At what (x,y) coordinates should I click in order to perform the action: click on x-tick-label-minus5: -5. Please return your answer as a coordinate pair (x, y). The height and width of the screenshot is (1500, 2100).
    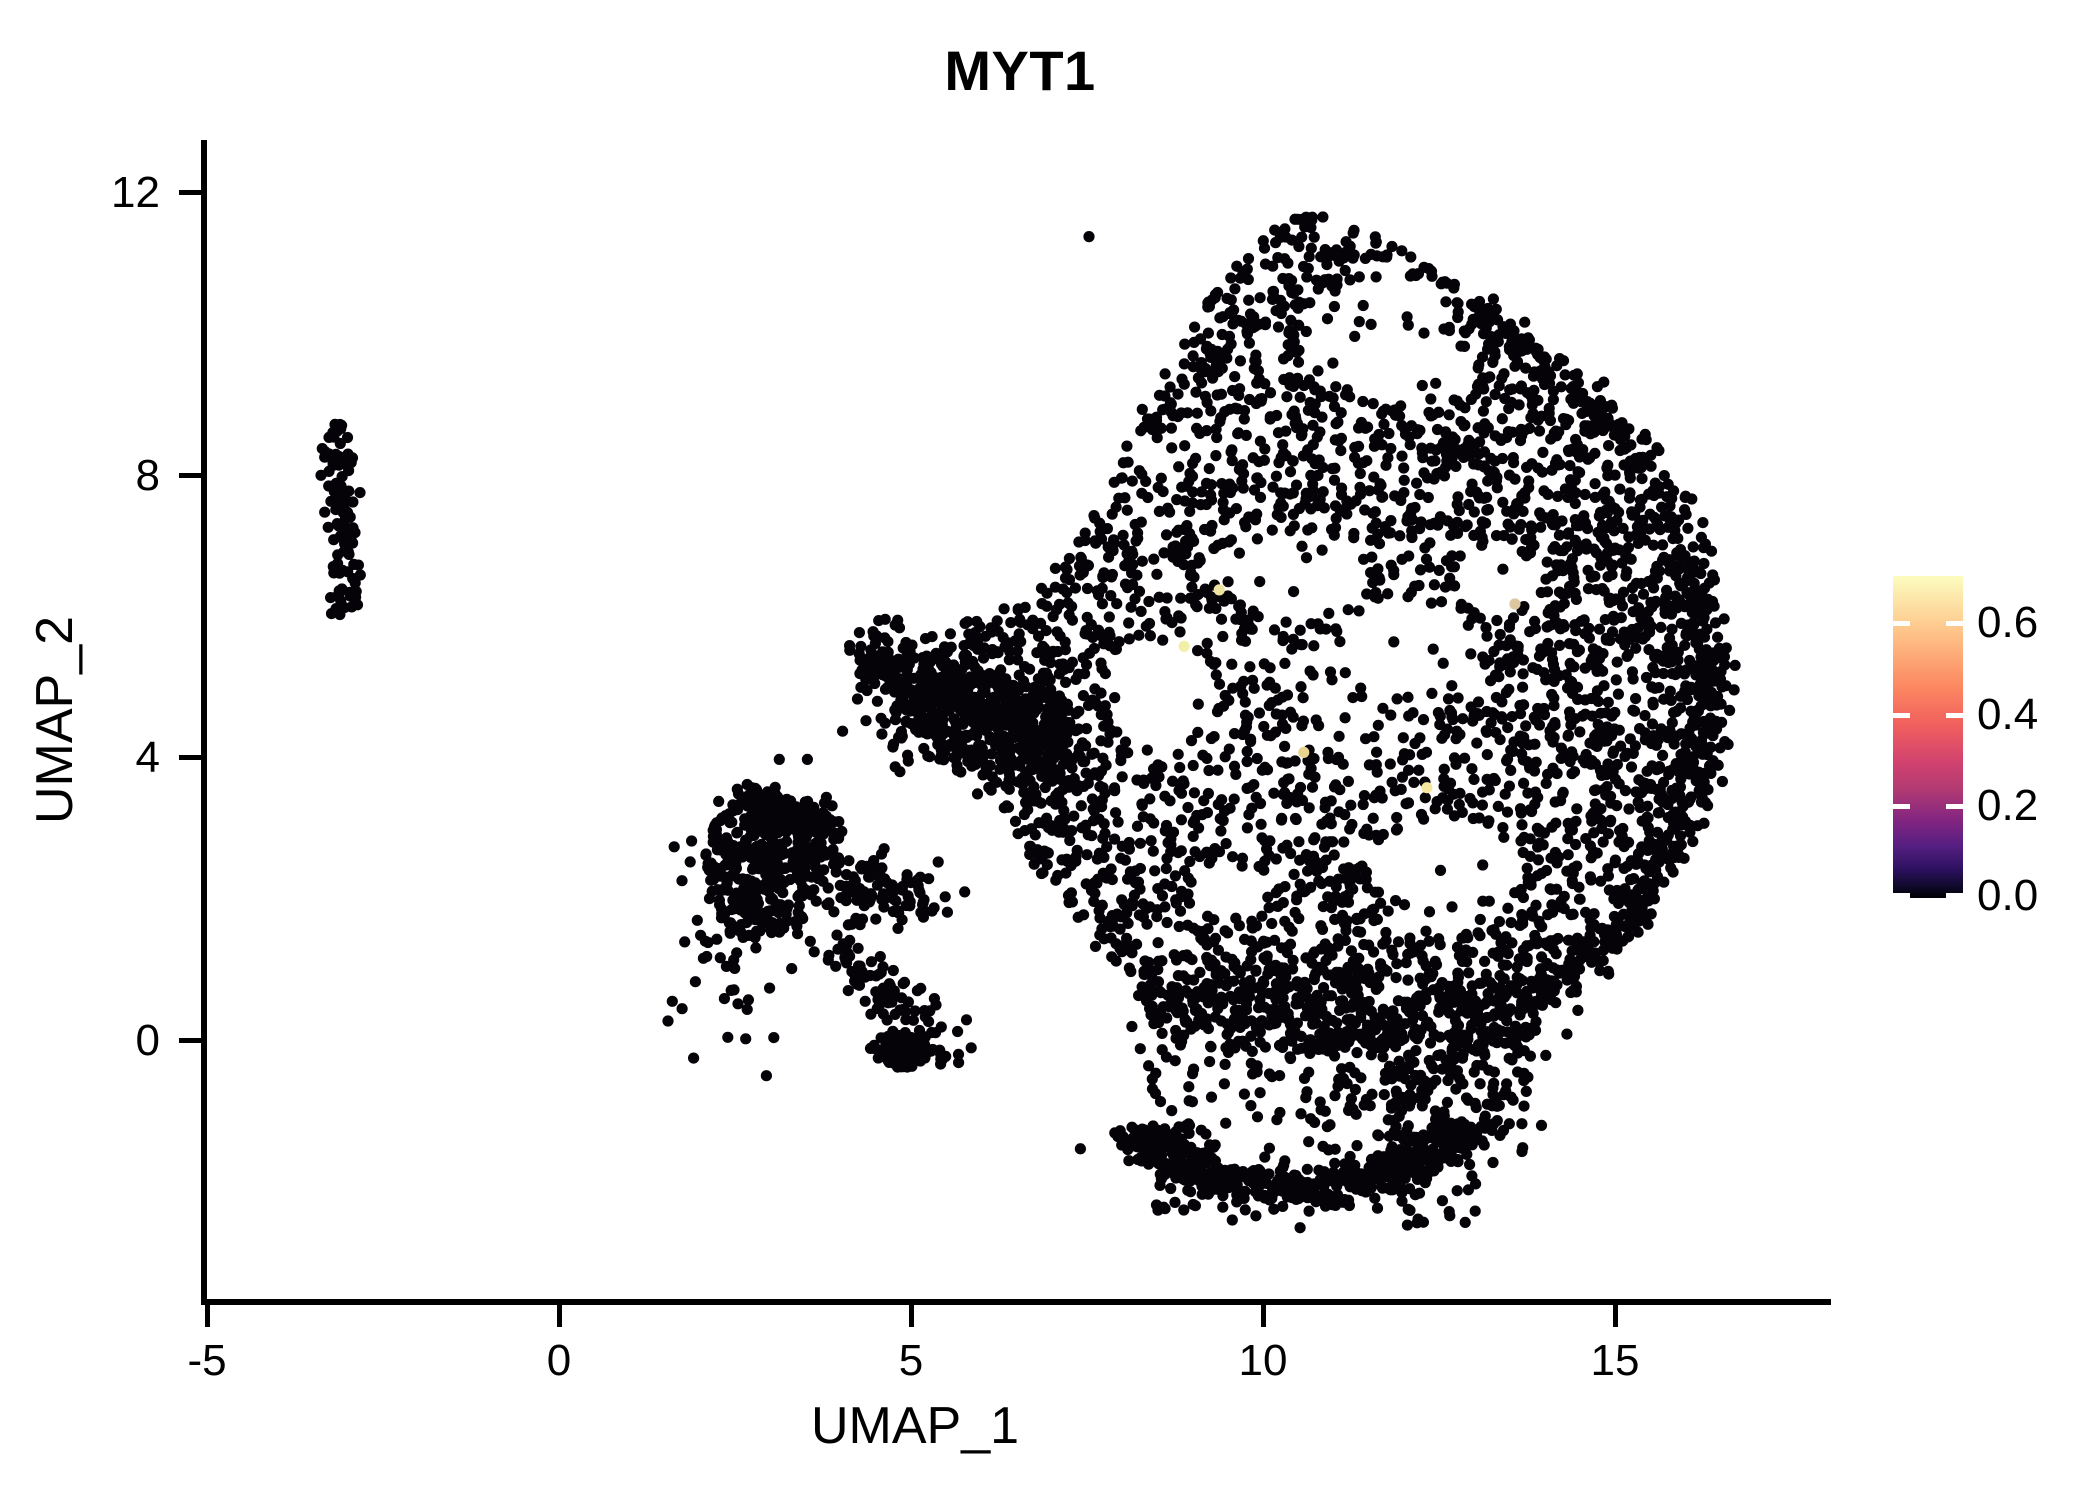
    Looking at the image, I should click on (207, 1360).